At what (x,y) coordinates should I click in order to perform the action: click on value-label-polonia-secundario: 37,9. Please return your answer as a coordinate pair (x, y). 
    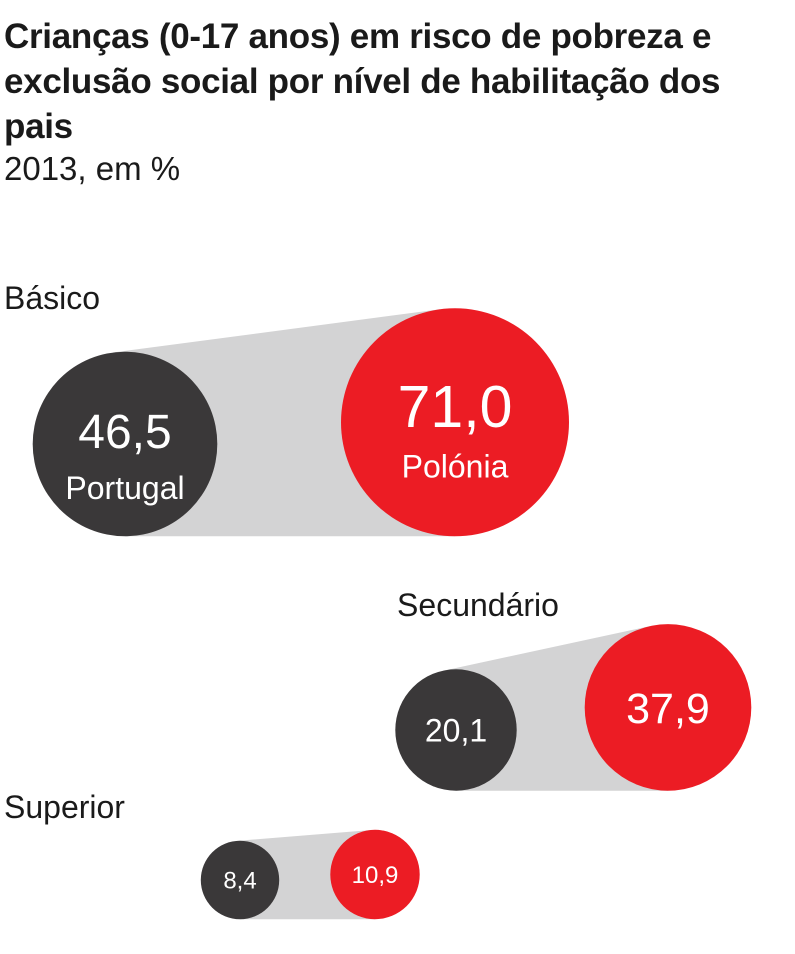
    Looking at the image, I should click on (668, 709).